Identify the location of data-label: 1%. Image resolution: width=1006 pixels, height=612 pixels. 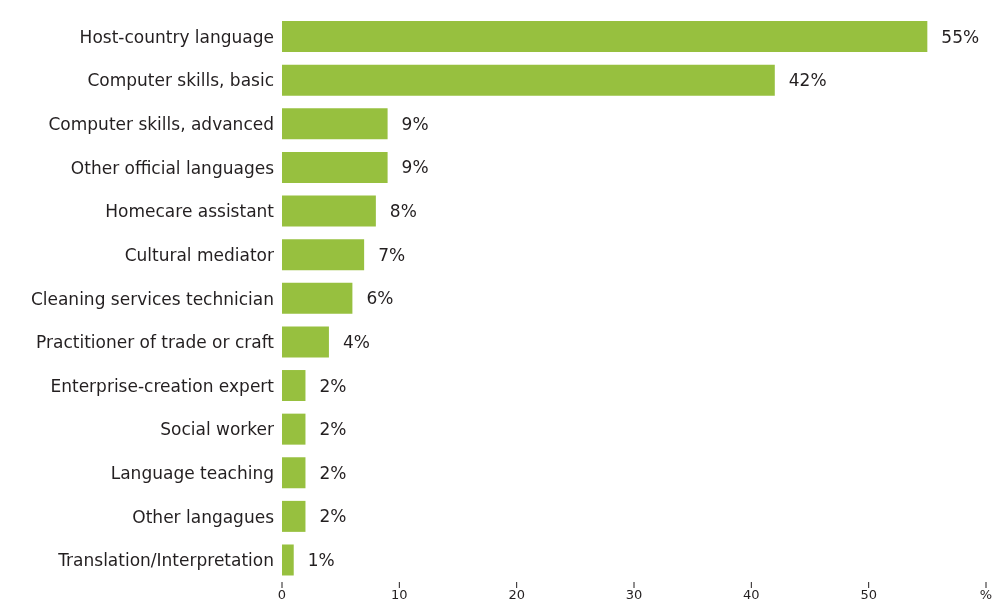
(321, 560).